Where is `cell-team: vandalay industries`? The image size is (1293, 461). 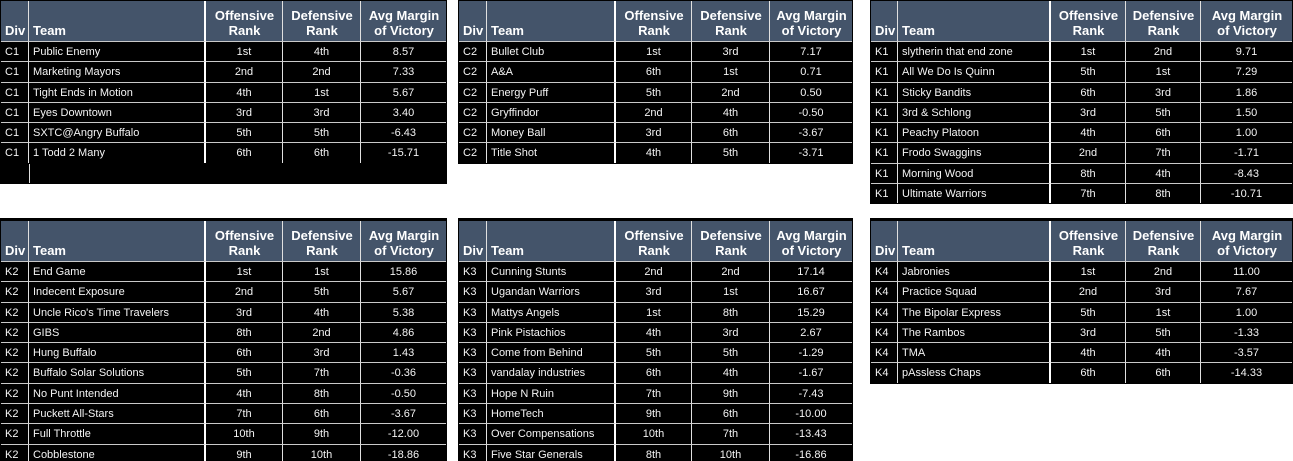 cell-team: vandalay industries is located at coordinates (551, 372).